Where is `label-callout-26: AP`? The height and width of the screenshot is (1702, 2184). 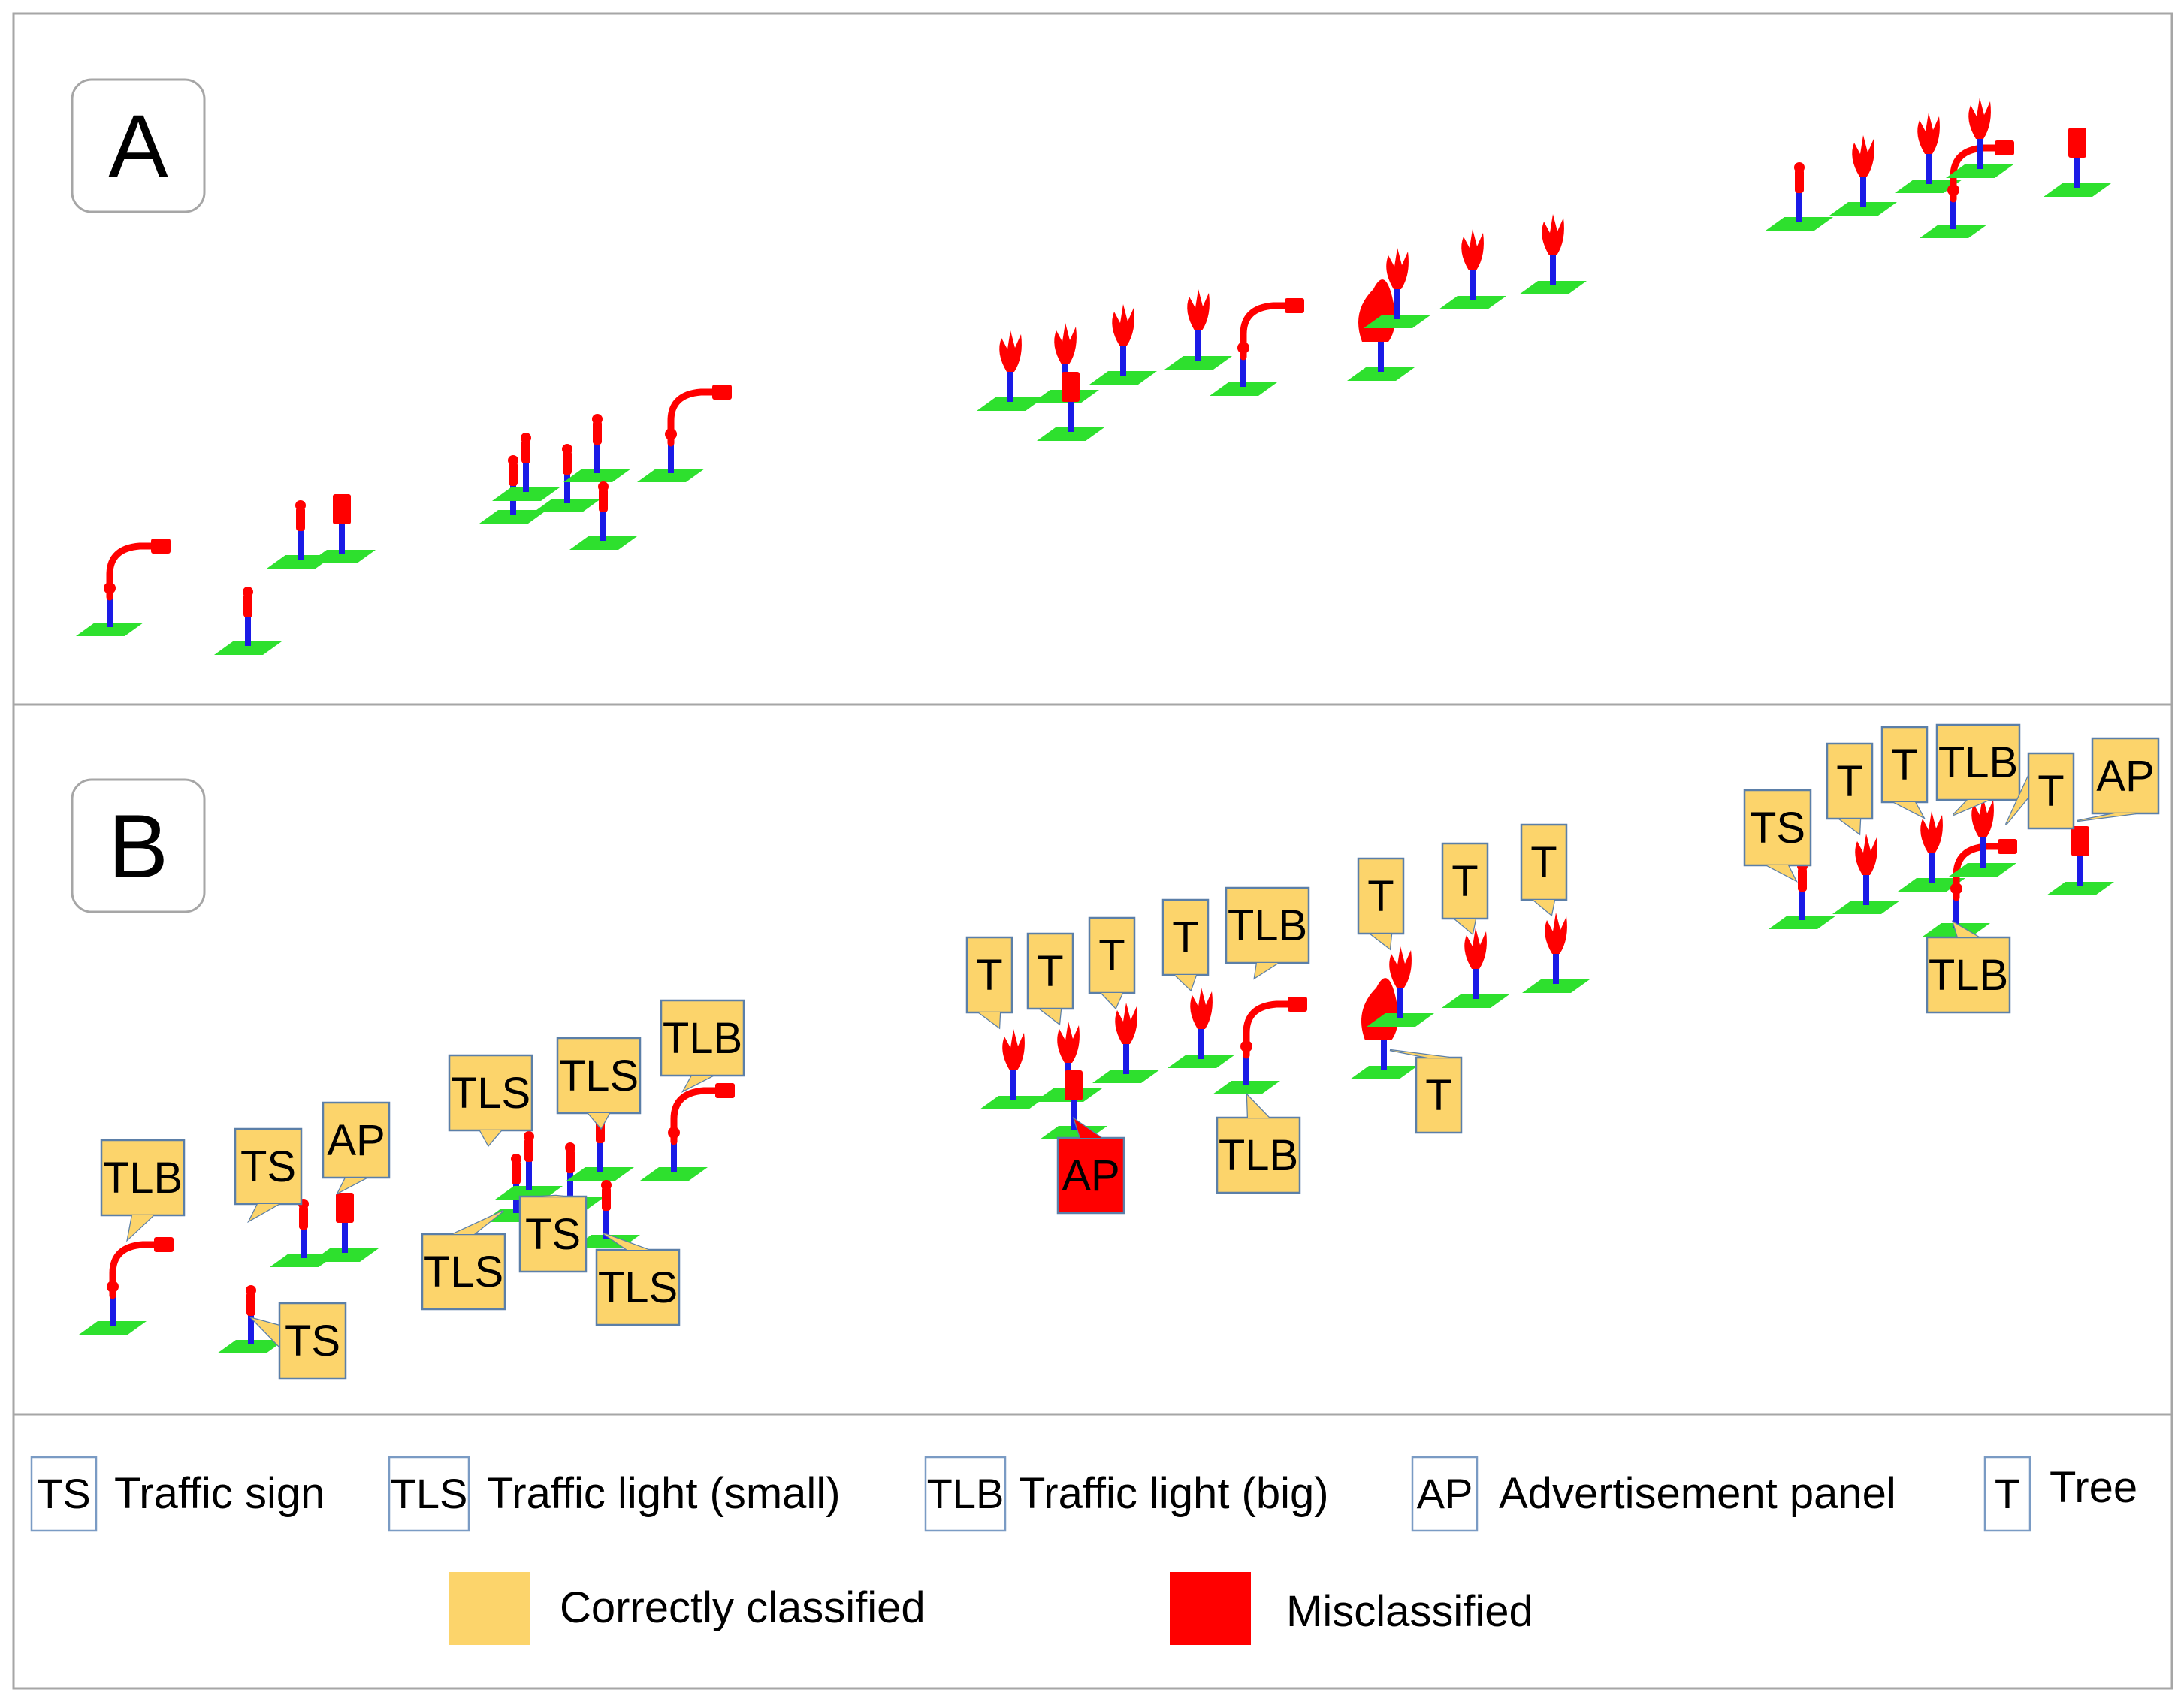 label-callout-26: AP is located at coordinates (2118, 779).